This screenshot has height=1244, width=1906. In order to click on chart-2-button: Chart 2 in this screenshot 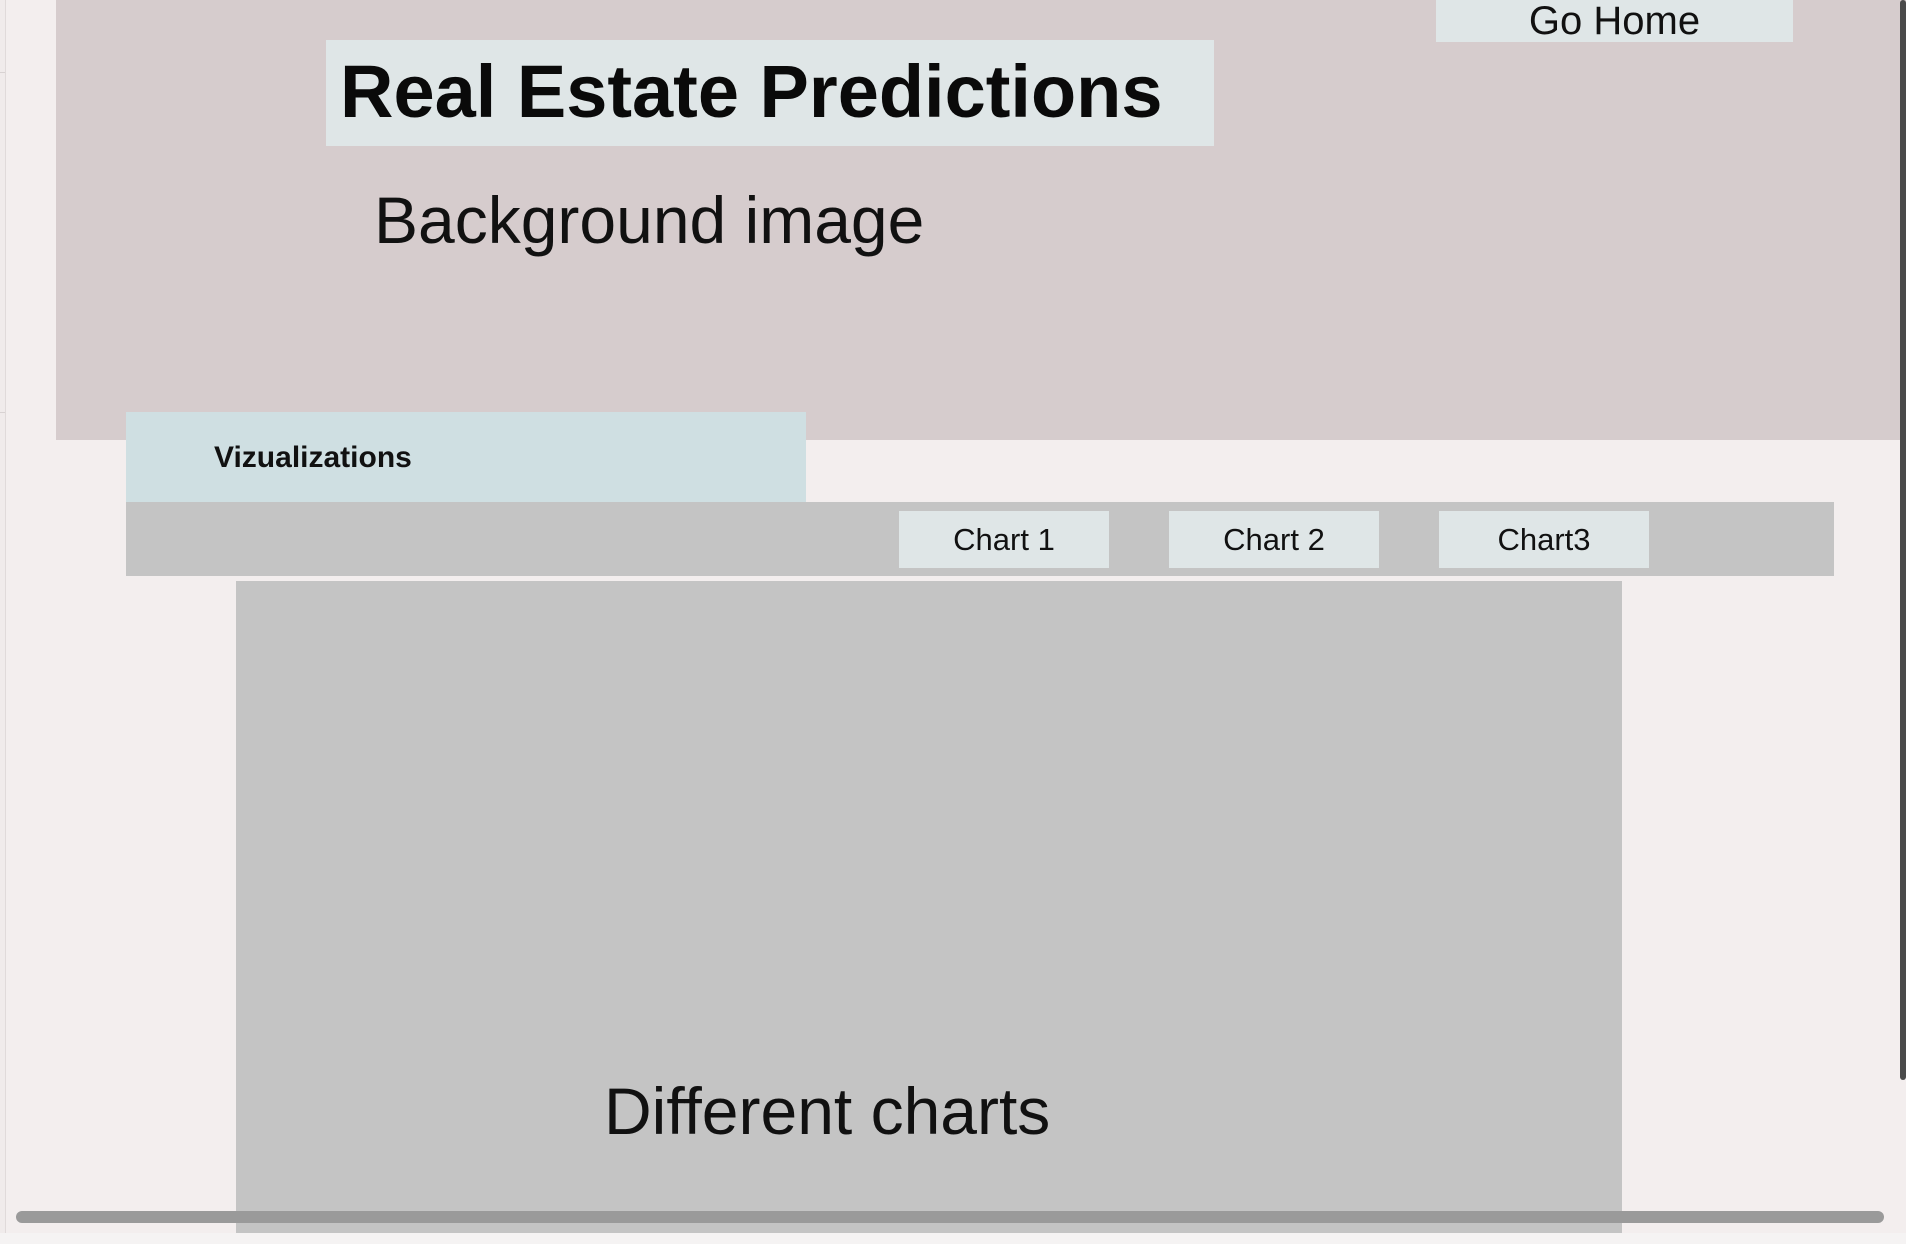, I will do `click(1274, 539)`.